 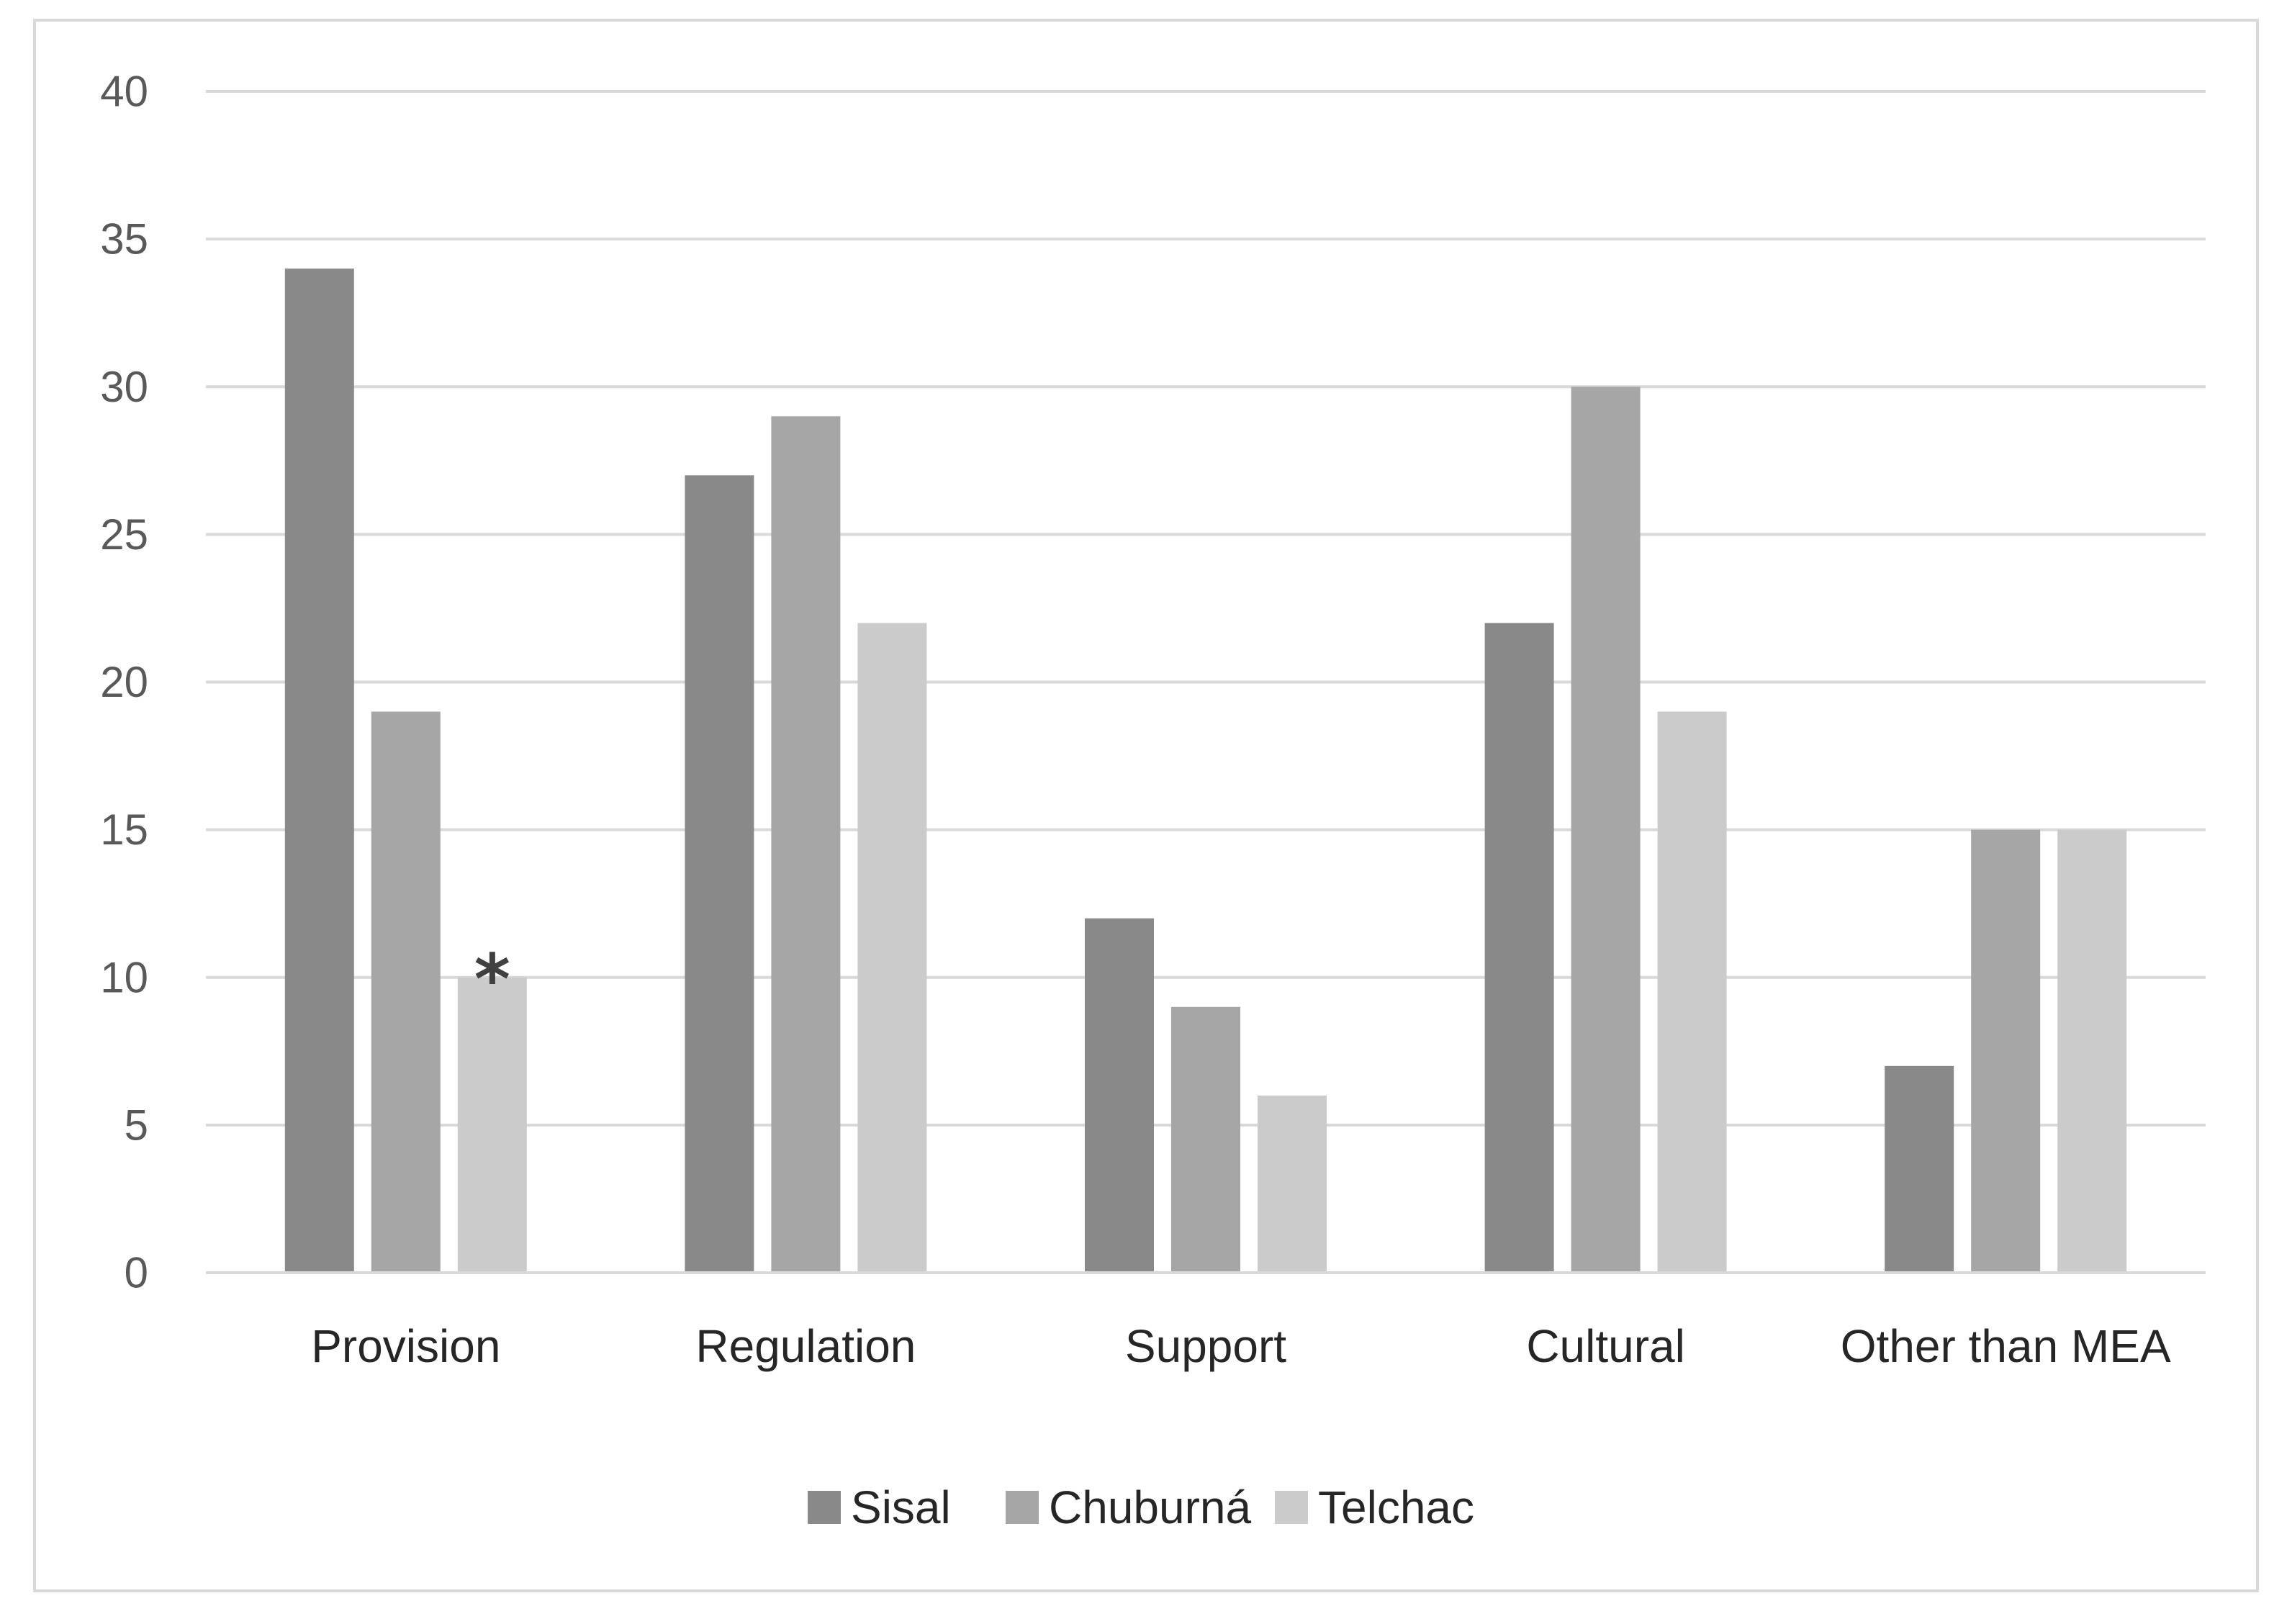 I want to click on x-category-label: Other than MEA, so click(x=2006, y=1346).